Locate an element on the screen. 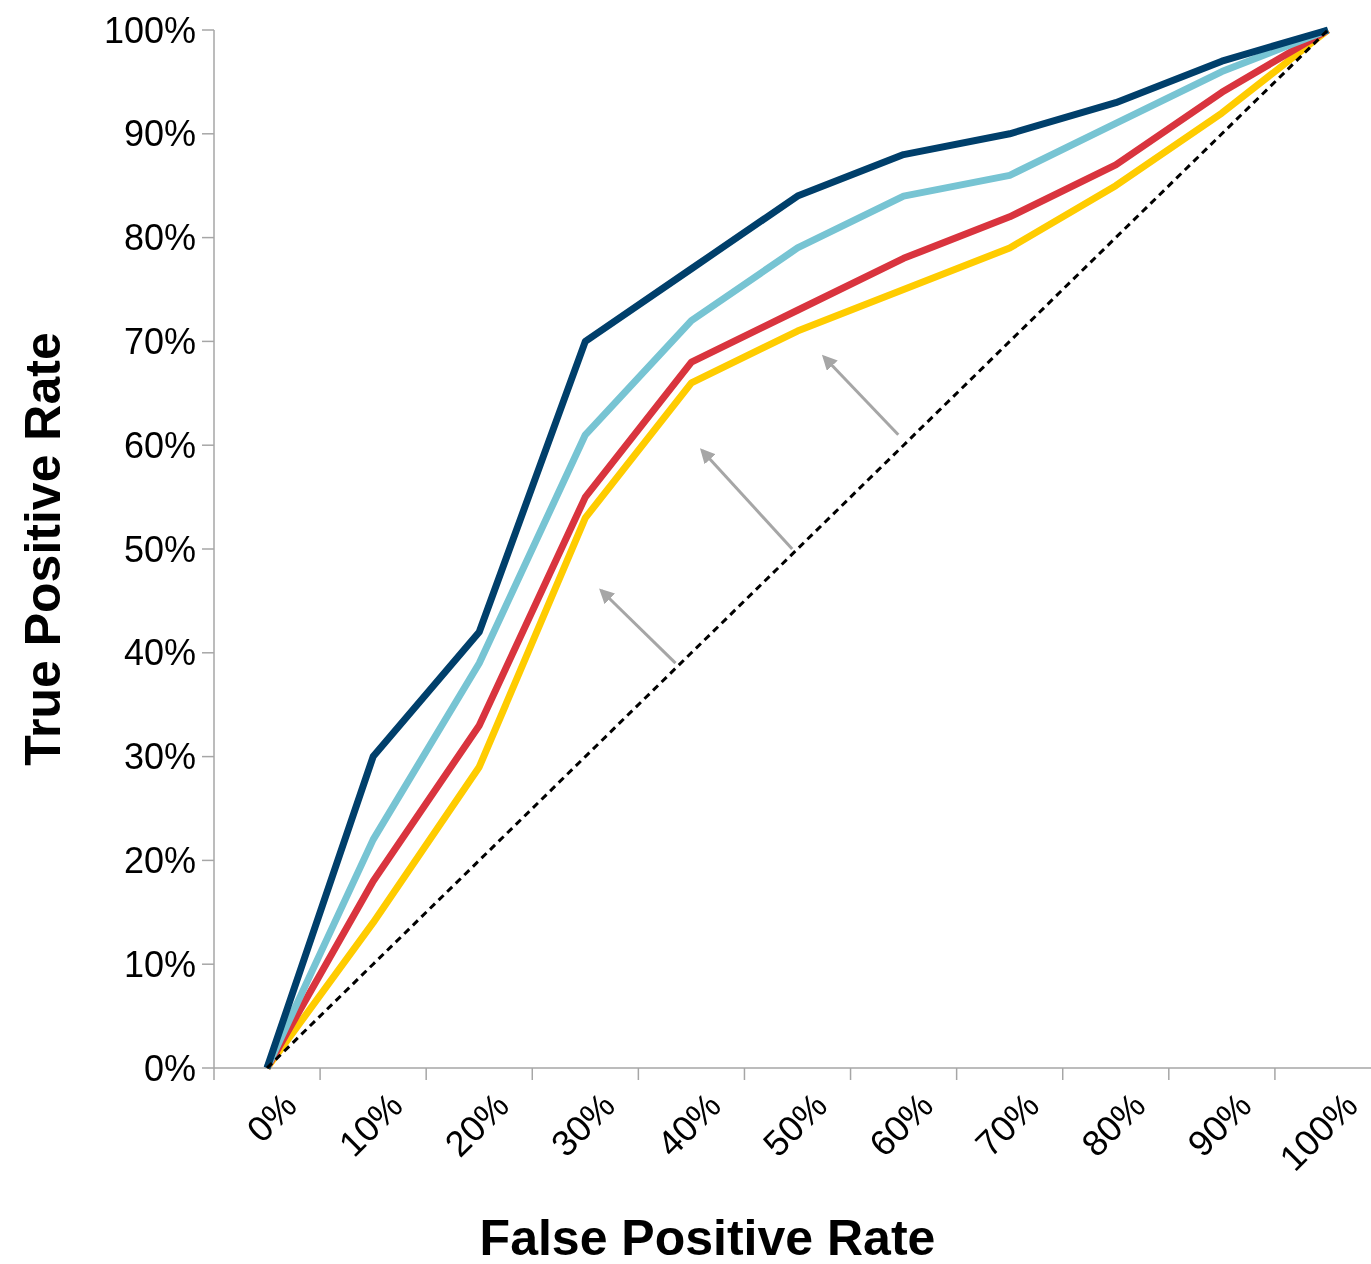 This screenshot has height=1264, width=1371. y-tick-label: 100% is located at coordinates (149, 30).